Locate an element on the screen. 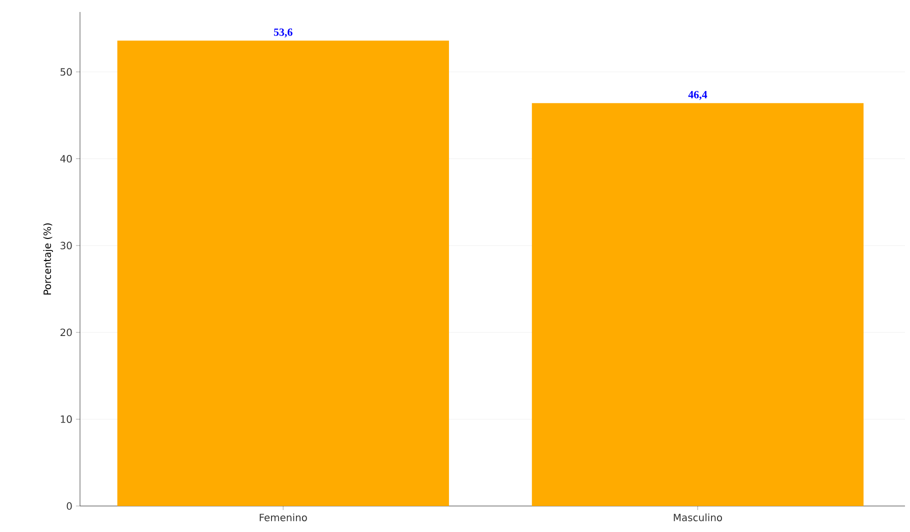  x-tick-label: Masculino is located at coordinates (698, 518).